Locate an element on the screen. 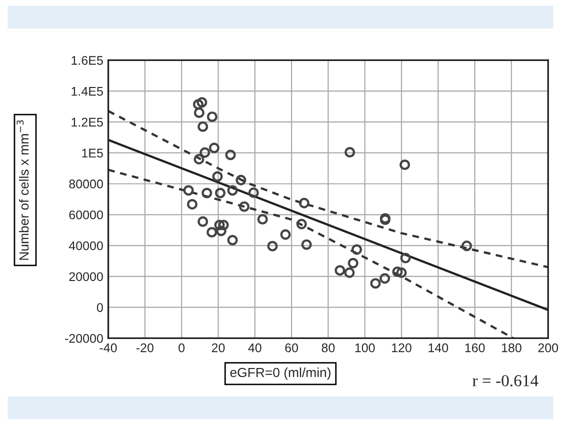 The image size is (561, 427). y-tick-label: 1.4E5 is located at coordinates (87, 91).